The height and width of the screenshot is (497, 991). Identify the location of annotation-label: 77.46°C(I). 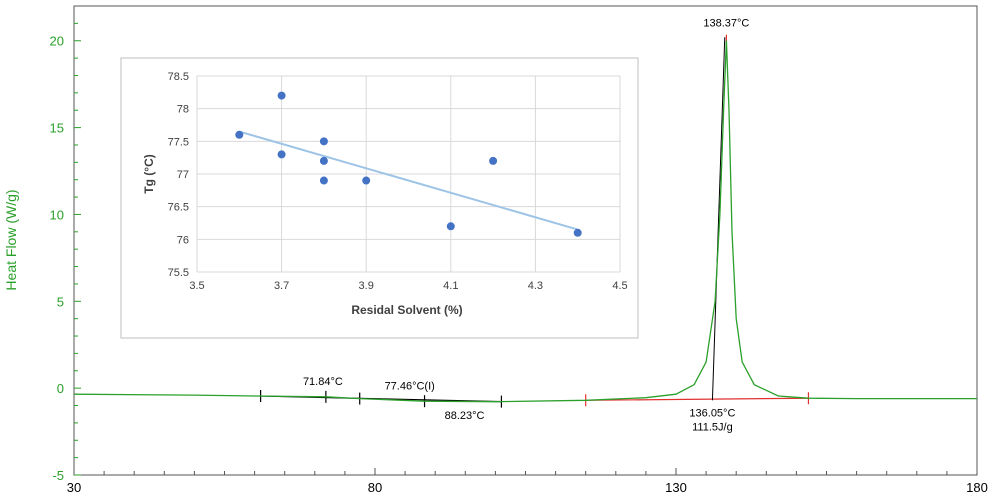
(410, 387).